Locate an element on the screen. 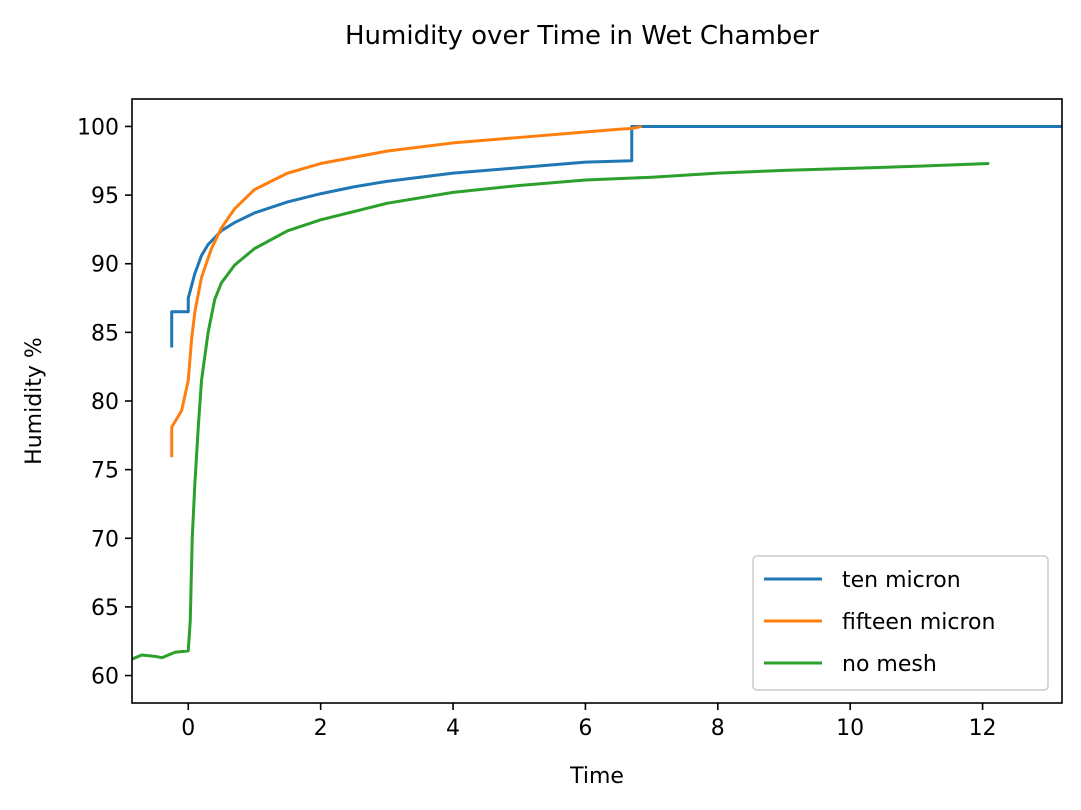 This screenshot has height=810, width=1081. legend-frame is located at coordinates (900, 623).